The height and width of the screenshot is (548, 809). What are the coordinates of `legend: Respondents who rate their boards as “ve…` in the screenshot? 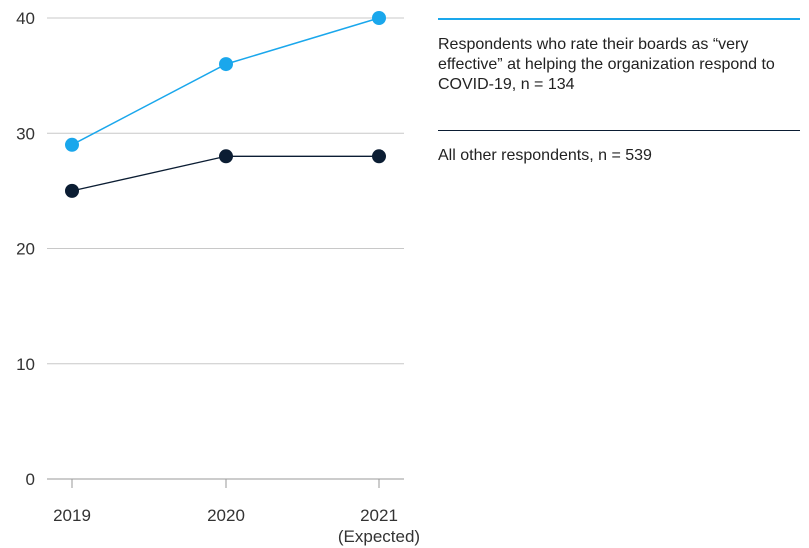 It's located at (619, 56).